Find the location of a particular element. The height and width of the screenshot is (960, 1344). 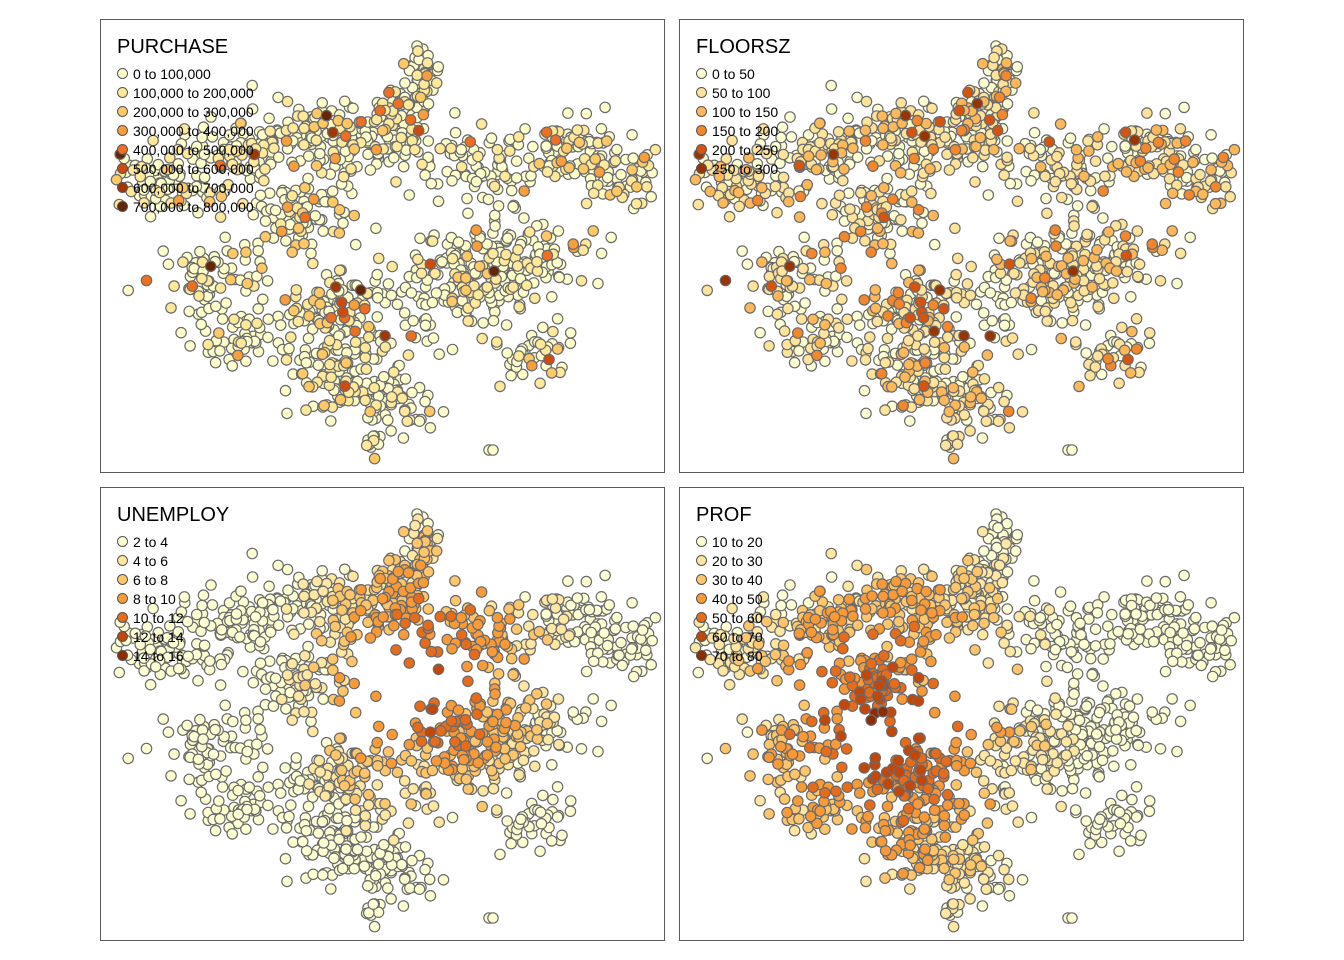

legend-item: 14 to 16 is located at coordinates (173, 656).